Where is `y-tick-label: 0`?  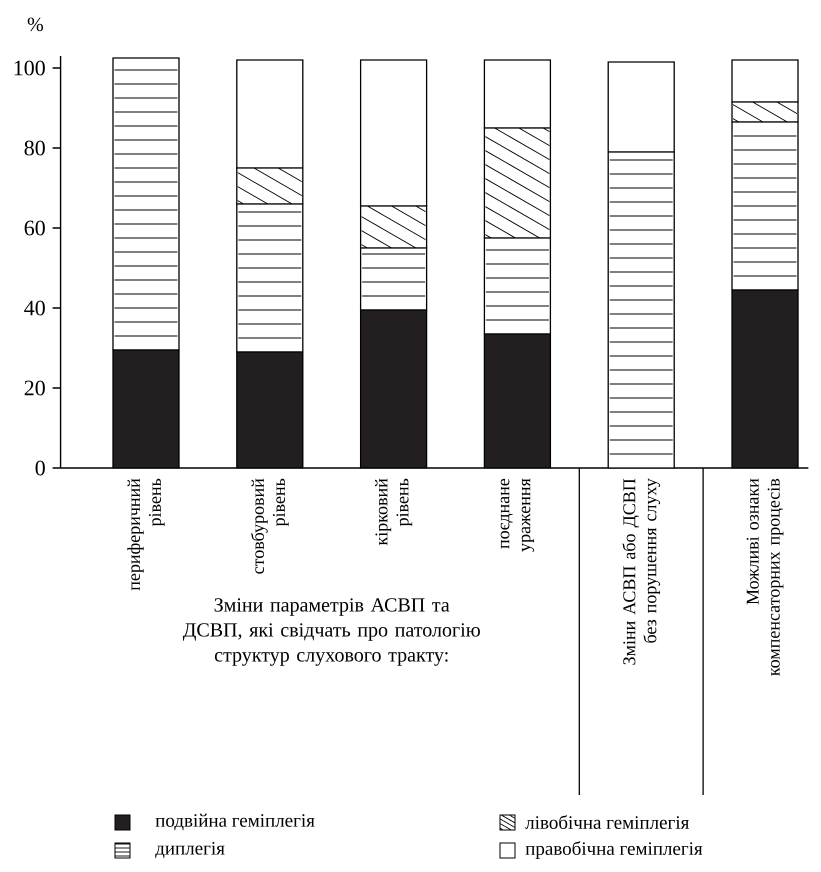 y-tick-label: 0 is located at coordinates (40, 468).